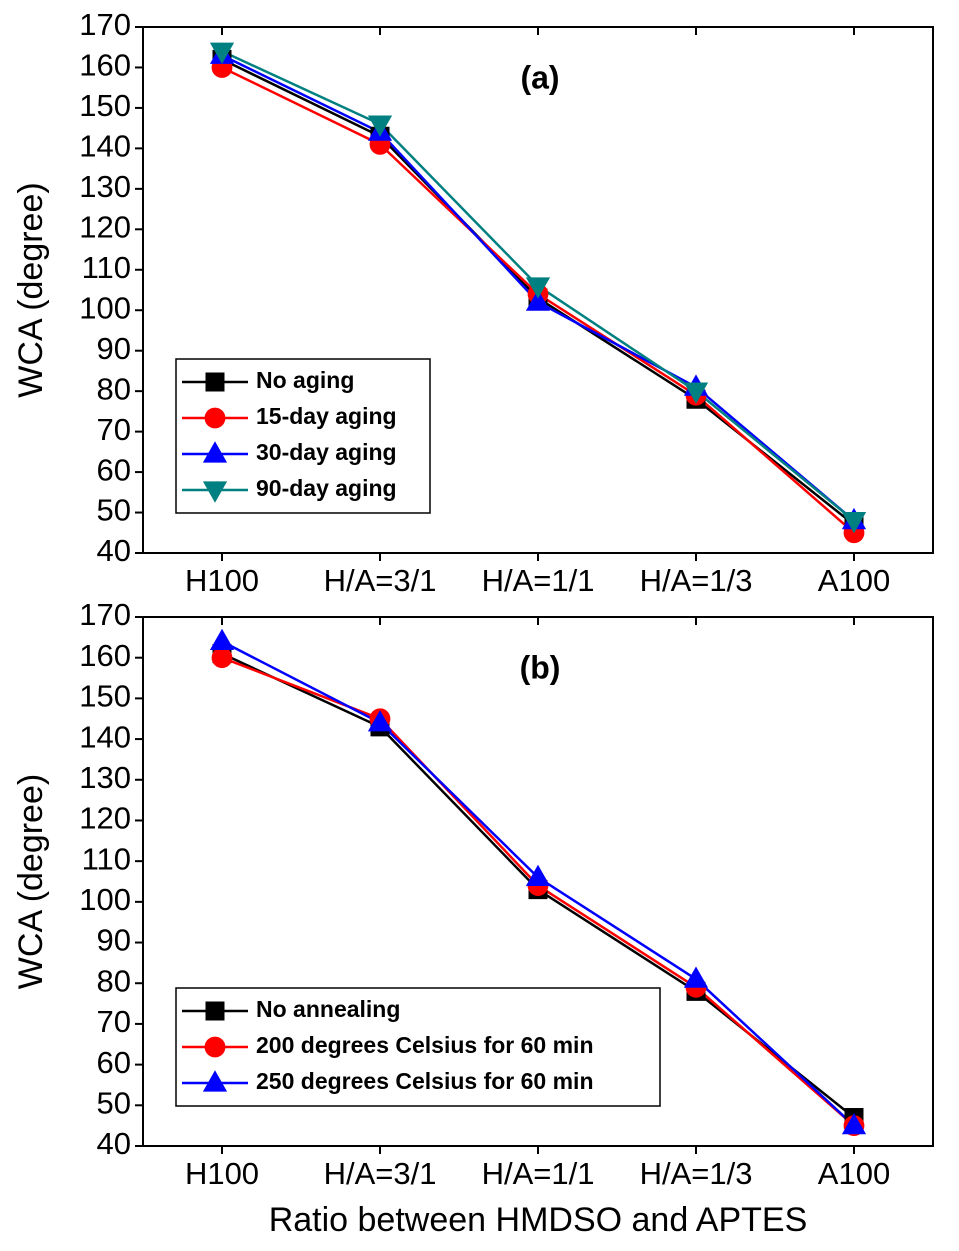  I want to click on chart-title: (b), so click(540, 667).